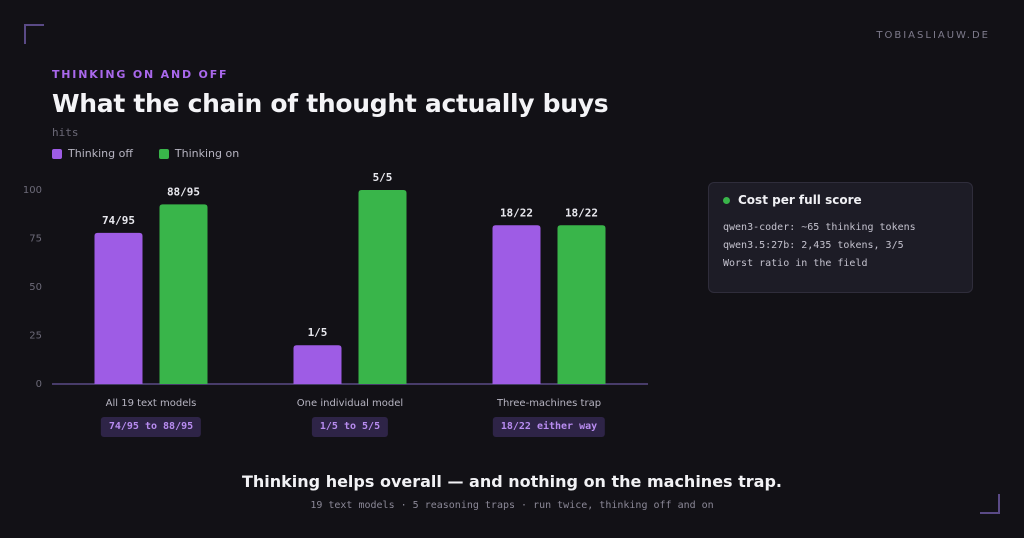  Describe the element at coordinates (795, 263) in the screenshot. I see `card-line: Worst ratio in the field` at that location.